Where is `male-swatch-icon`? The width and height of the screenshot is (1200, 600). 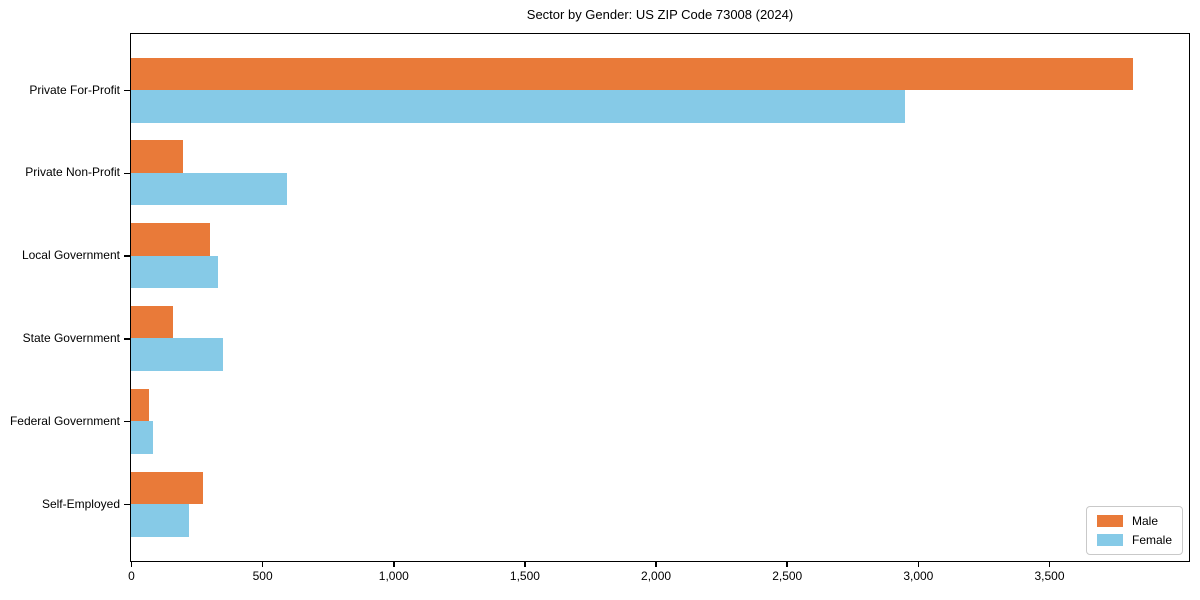
male-swatch-icon is located at coordinates (1109, 521).